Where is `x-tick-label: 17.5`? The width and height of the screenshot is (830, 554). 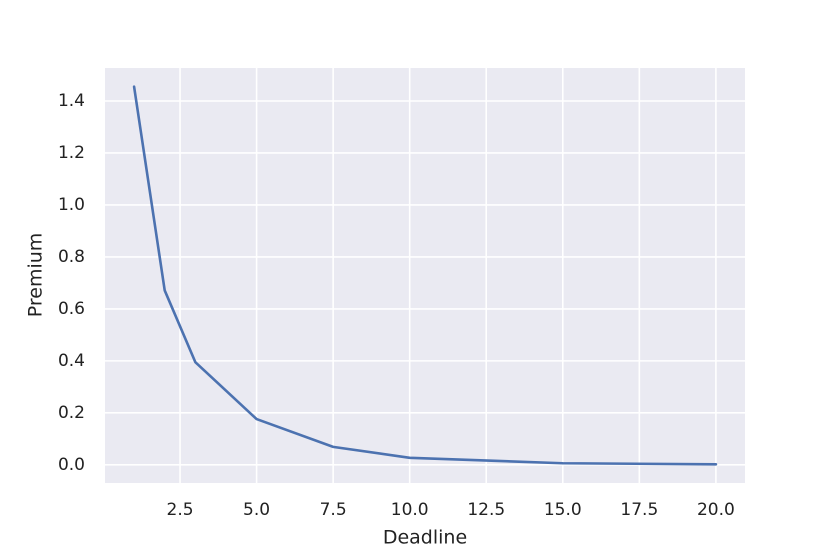 x-tick-label: 17.5 is located at coordinates (639, 510).